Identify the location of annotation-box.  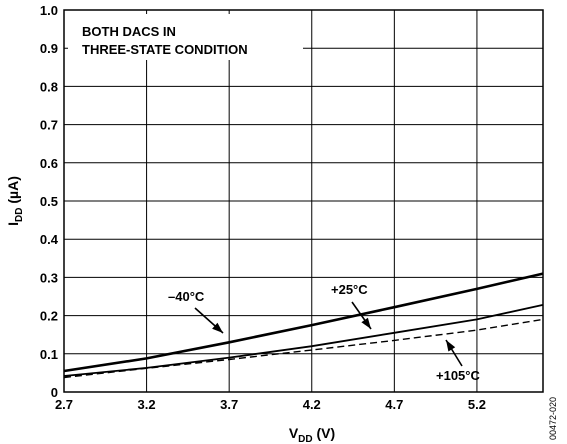
(185, 37).